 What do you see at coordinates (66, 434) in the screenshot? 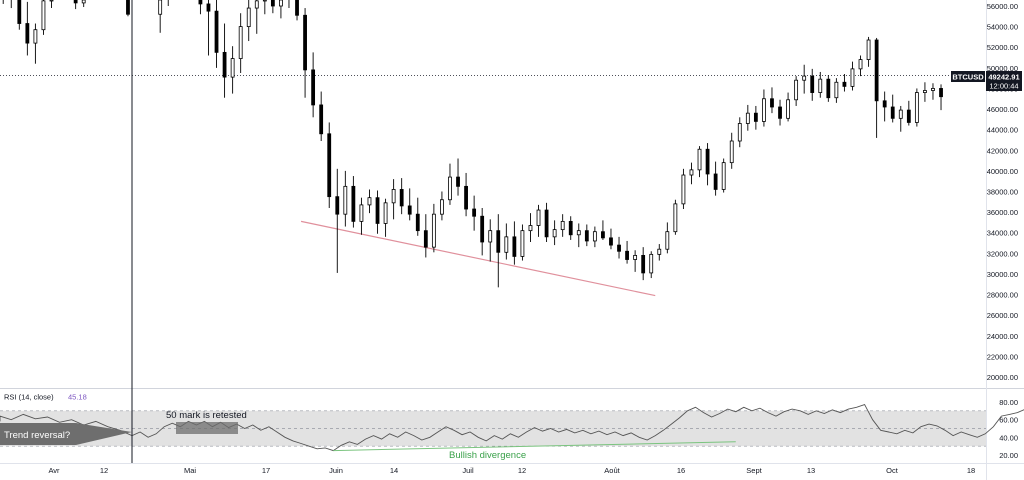
I see `trend-reversal-callout: Trend reversal?` at bounding box center [66, 434].